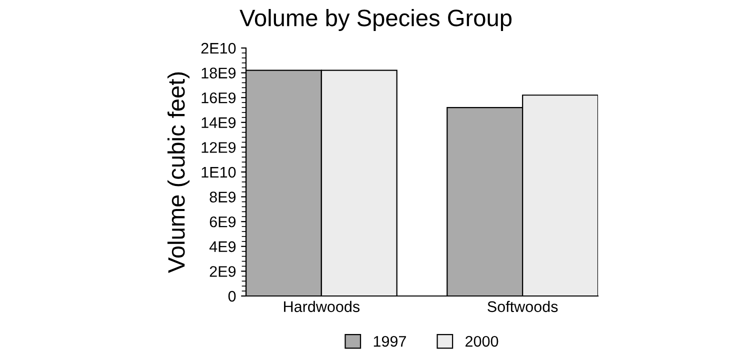 The image size is (750, 350). Describe the element at coordinates (482, 341) in the screenshot. I see `legend-label: 2000` at that location.